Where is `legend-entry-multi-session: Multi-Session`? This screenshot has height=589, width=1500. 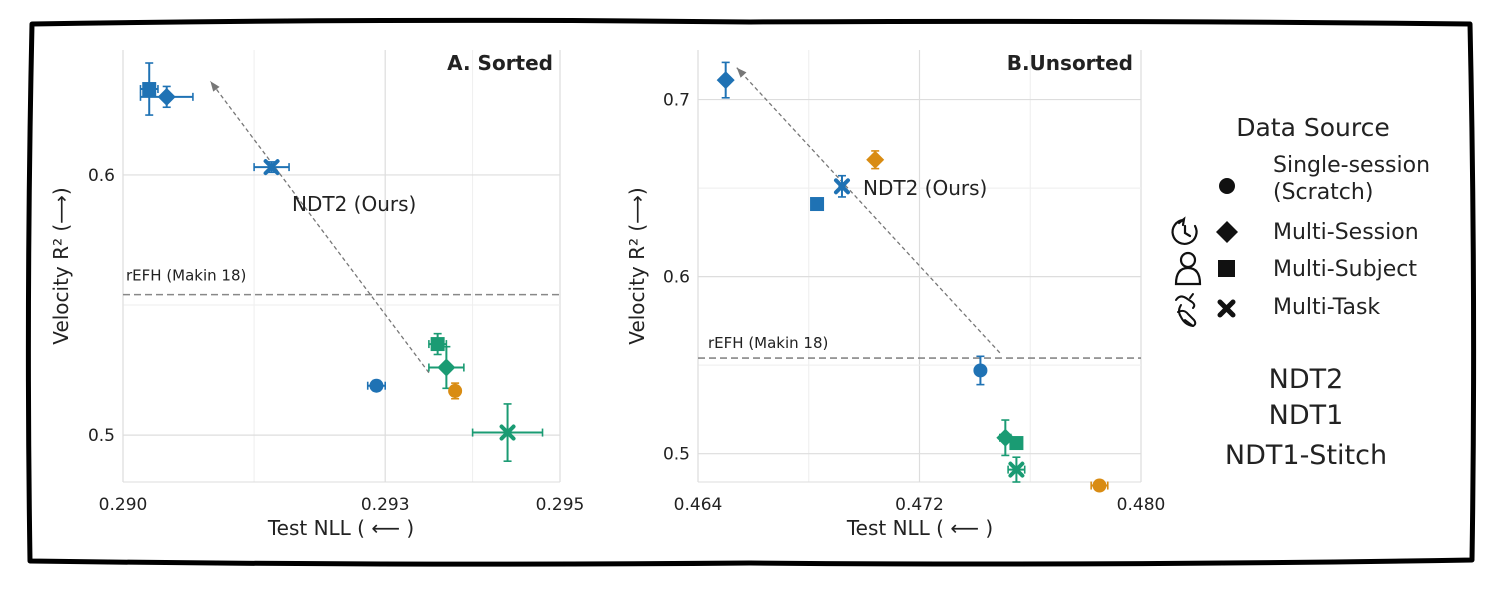
legend-entry-multi-session: Multi-Session is located at coordinates (1295, 230).